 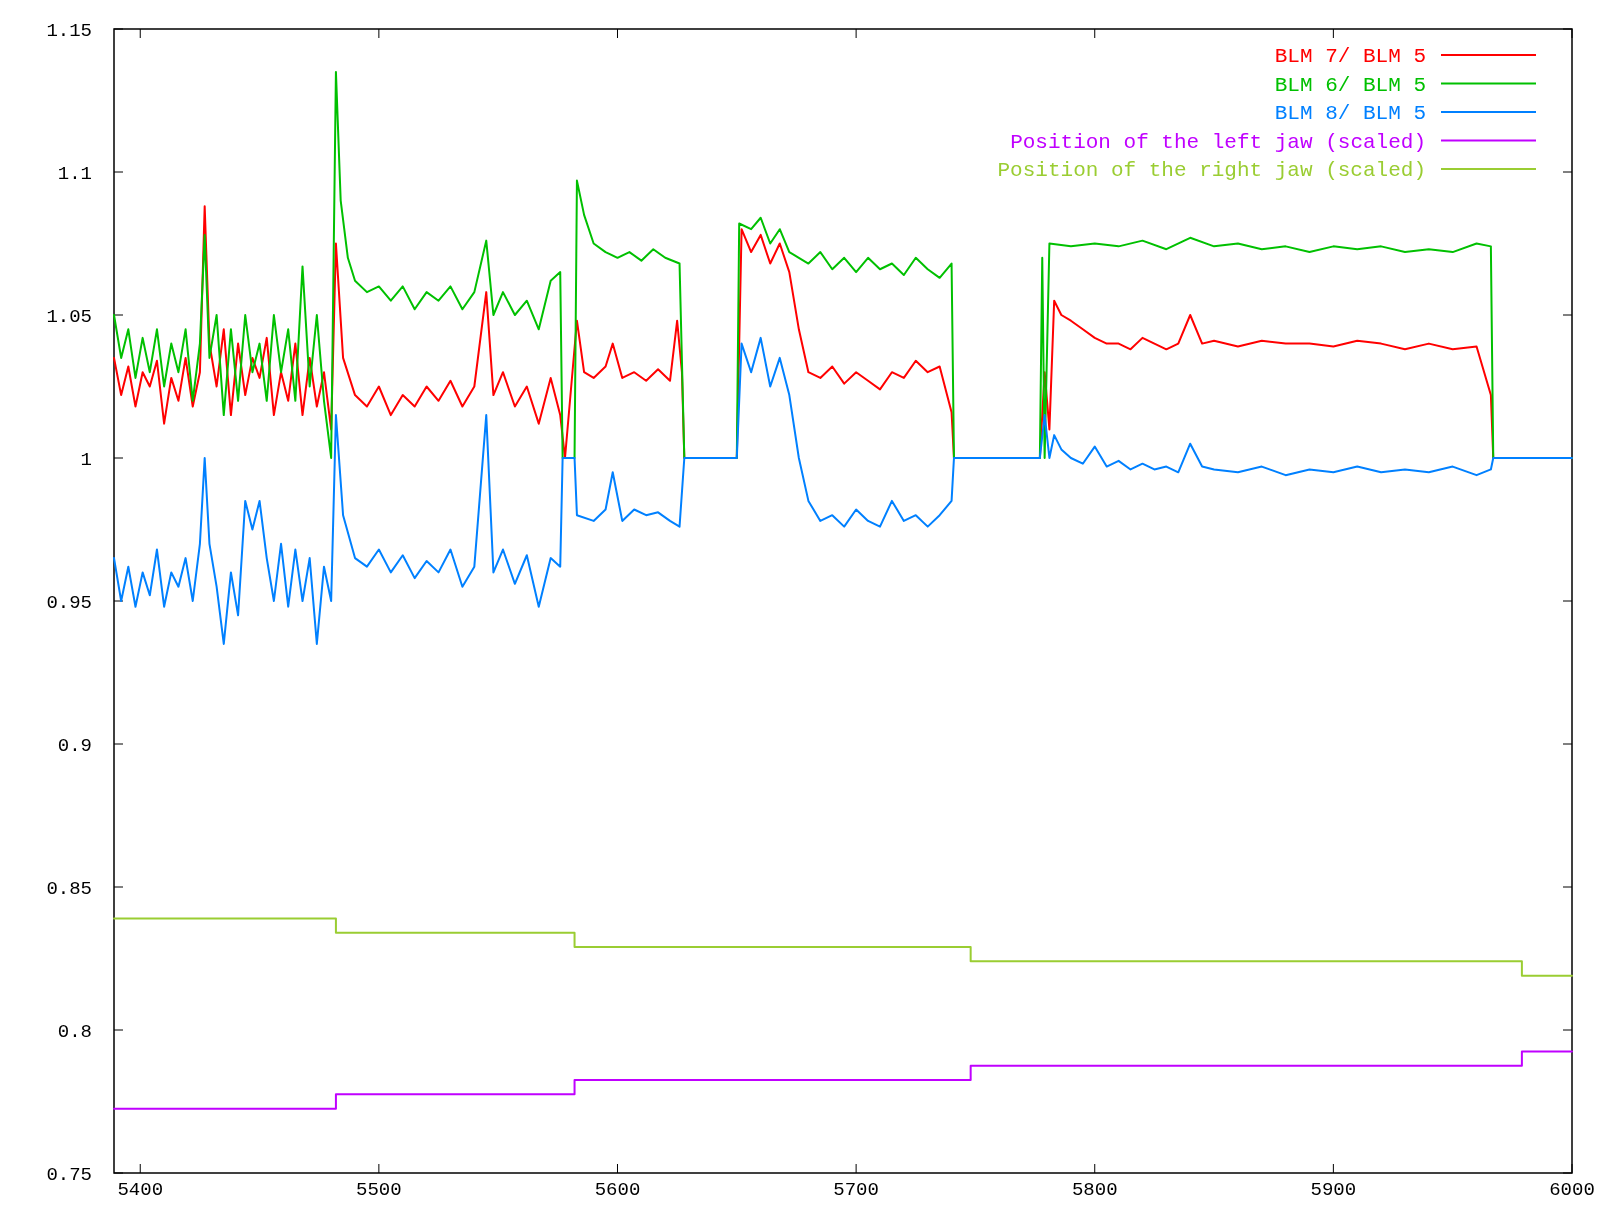 What do you see at coordinates (1218, 142) in the screenshot?
I see `legend-label: Position of the left jaw (scaled)` at bounding box center [1218, 142].